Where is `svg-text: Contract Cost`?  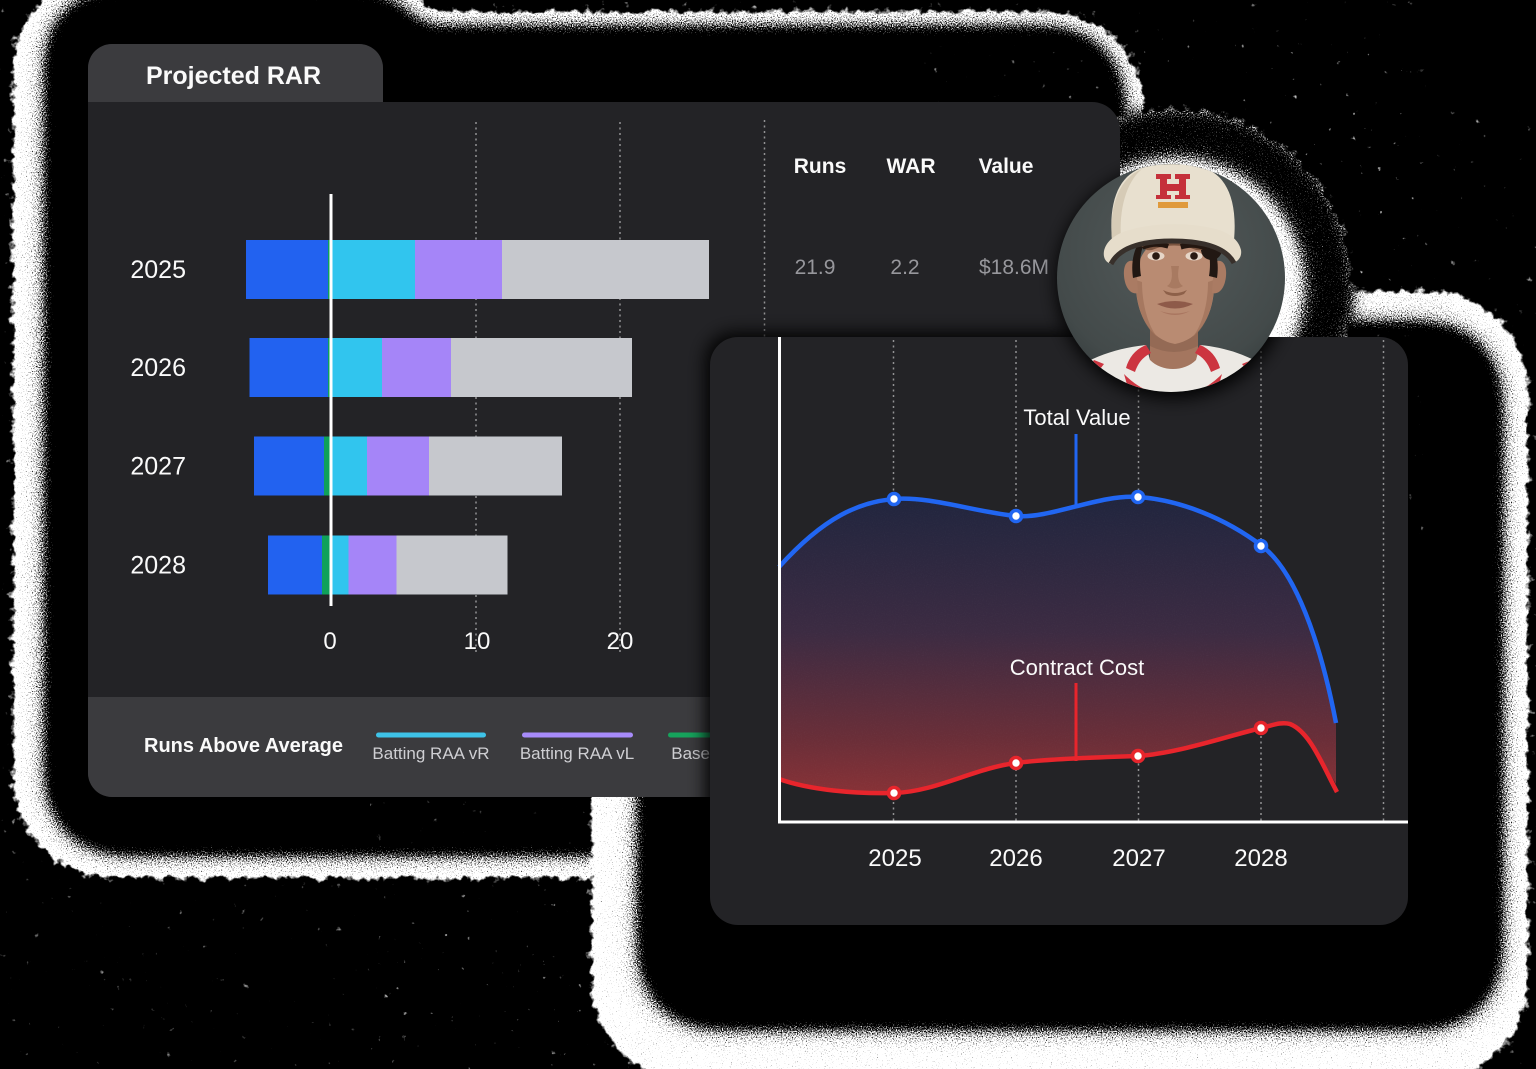
svg-text: Contract Cost is located at coordinates (1077, 667).